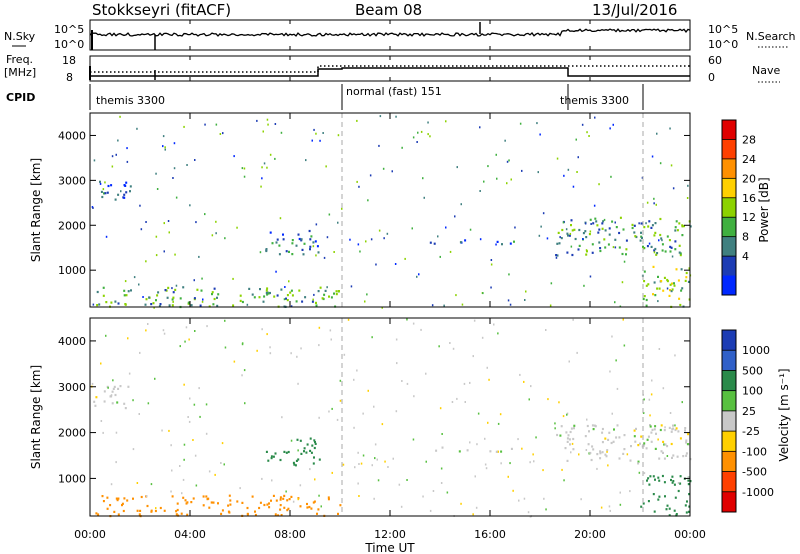  I want to click on power-cbar-label: Power [dB], so click(764, 209).